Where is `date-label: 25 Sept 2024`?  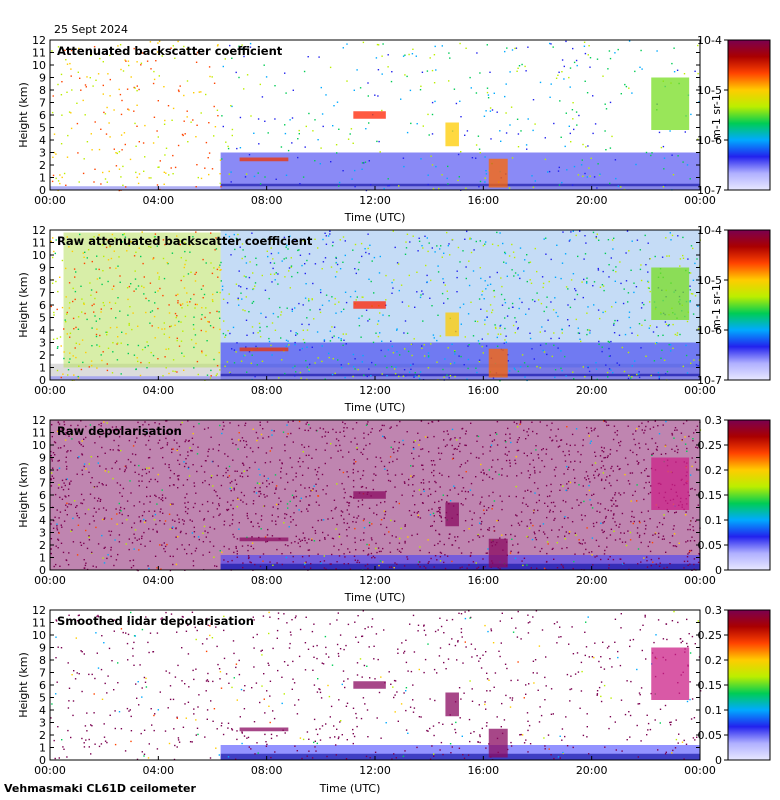
date-label: 25 Sept 2024 is located at coordinates (91, 29).